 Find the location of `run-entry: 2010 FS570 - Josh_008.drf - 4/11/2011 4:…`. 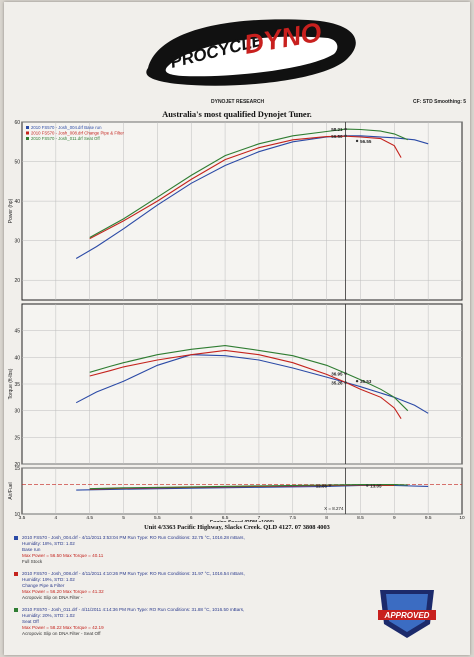

run-entry: 2010 FS570 - Josh_008.drf - 4/11/2011 4:… is located at coordinates (179, 586).